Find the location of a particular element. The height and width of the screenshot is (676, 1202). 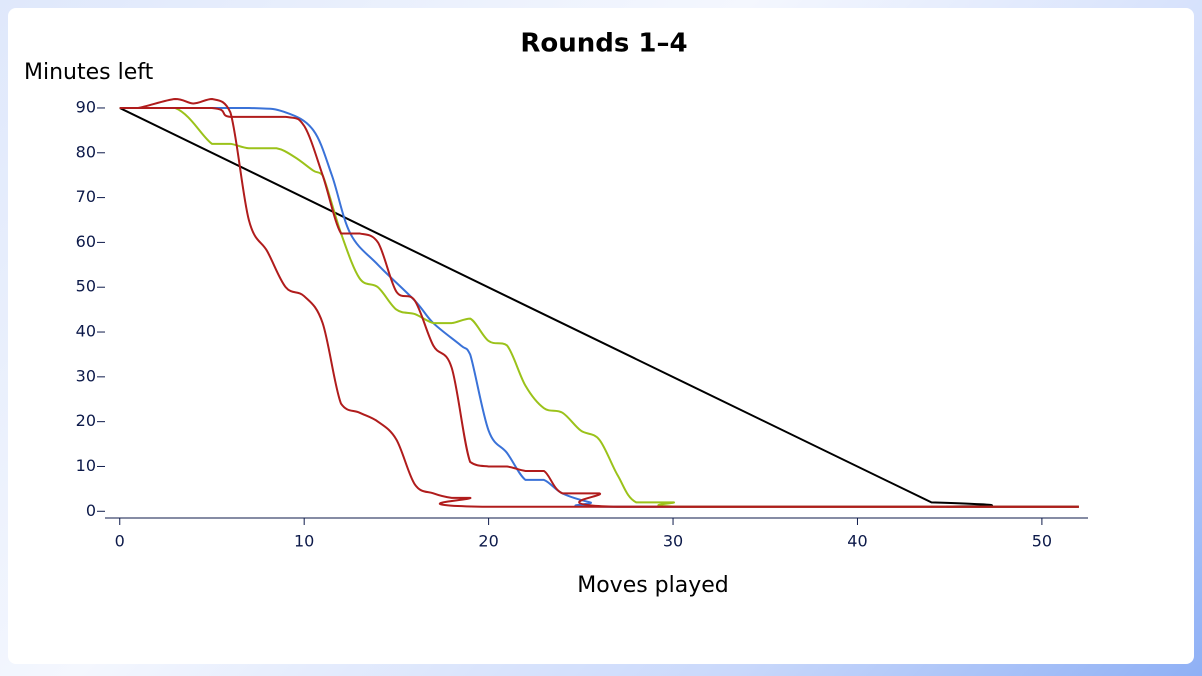

y-tick-label: 90 is located at coordinates (86, 106).